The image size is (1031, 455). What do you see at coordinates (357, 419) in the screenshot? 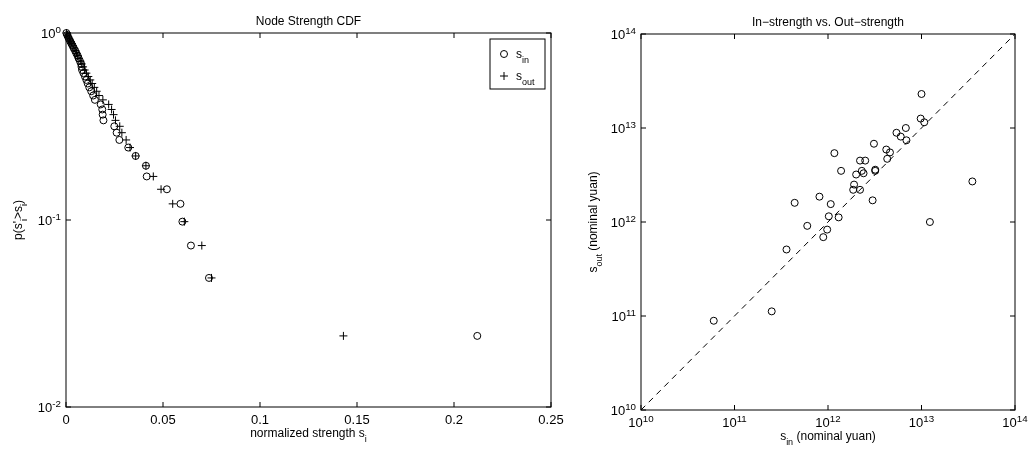
I see `x-tick-label: 0.15` at bounding box center [357, 419].